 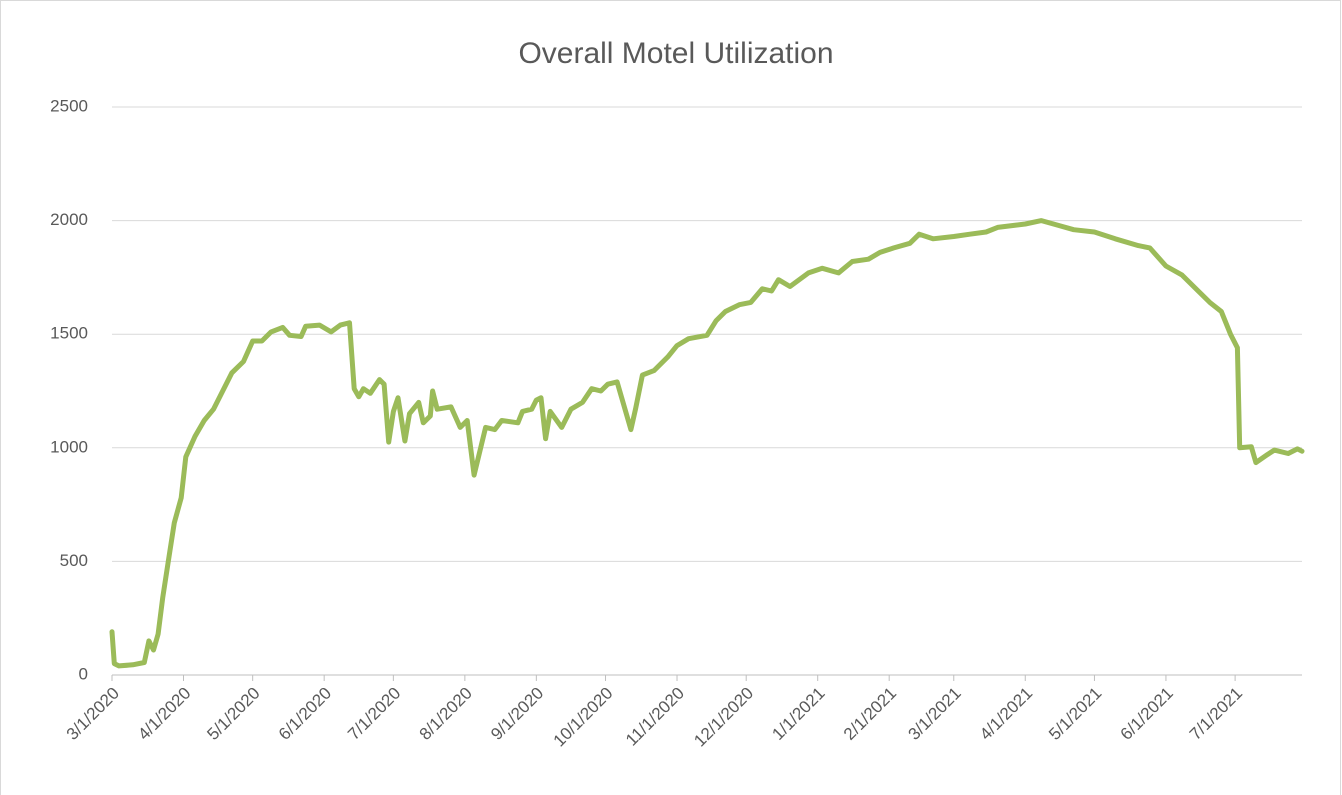 What do you see at coordinates (69, 333) in the screenshot?
I see `y-tick-label: 1500` at bounding box center [69, 333].